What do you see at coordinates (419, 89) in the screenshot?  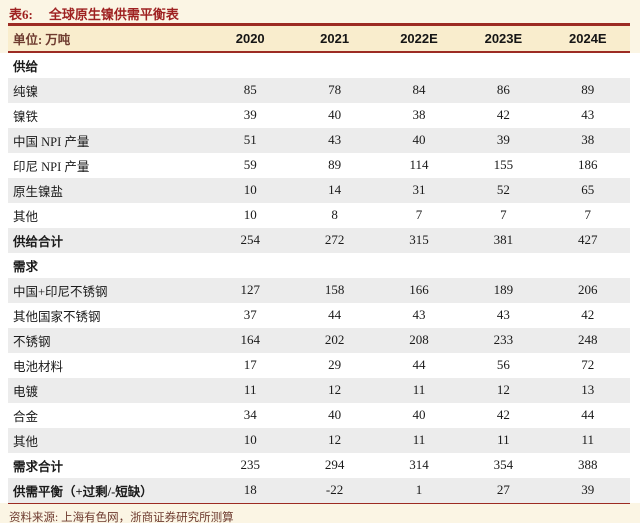 I see `cell-value: 84` at bounding box center [419, 89].